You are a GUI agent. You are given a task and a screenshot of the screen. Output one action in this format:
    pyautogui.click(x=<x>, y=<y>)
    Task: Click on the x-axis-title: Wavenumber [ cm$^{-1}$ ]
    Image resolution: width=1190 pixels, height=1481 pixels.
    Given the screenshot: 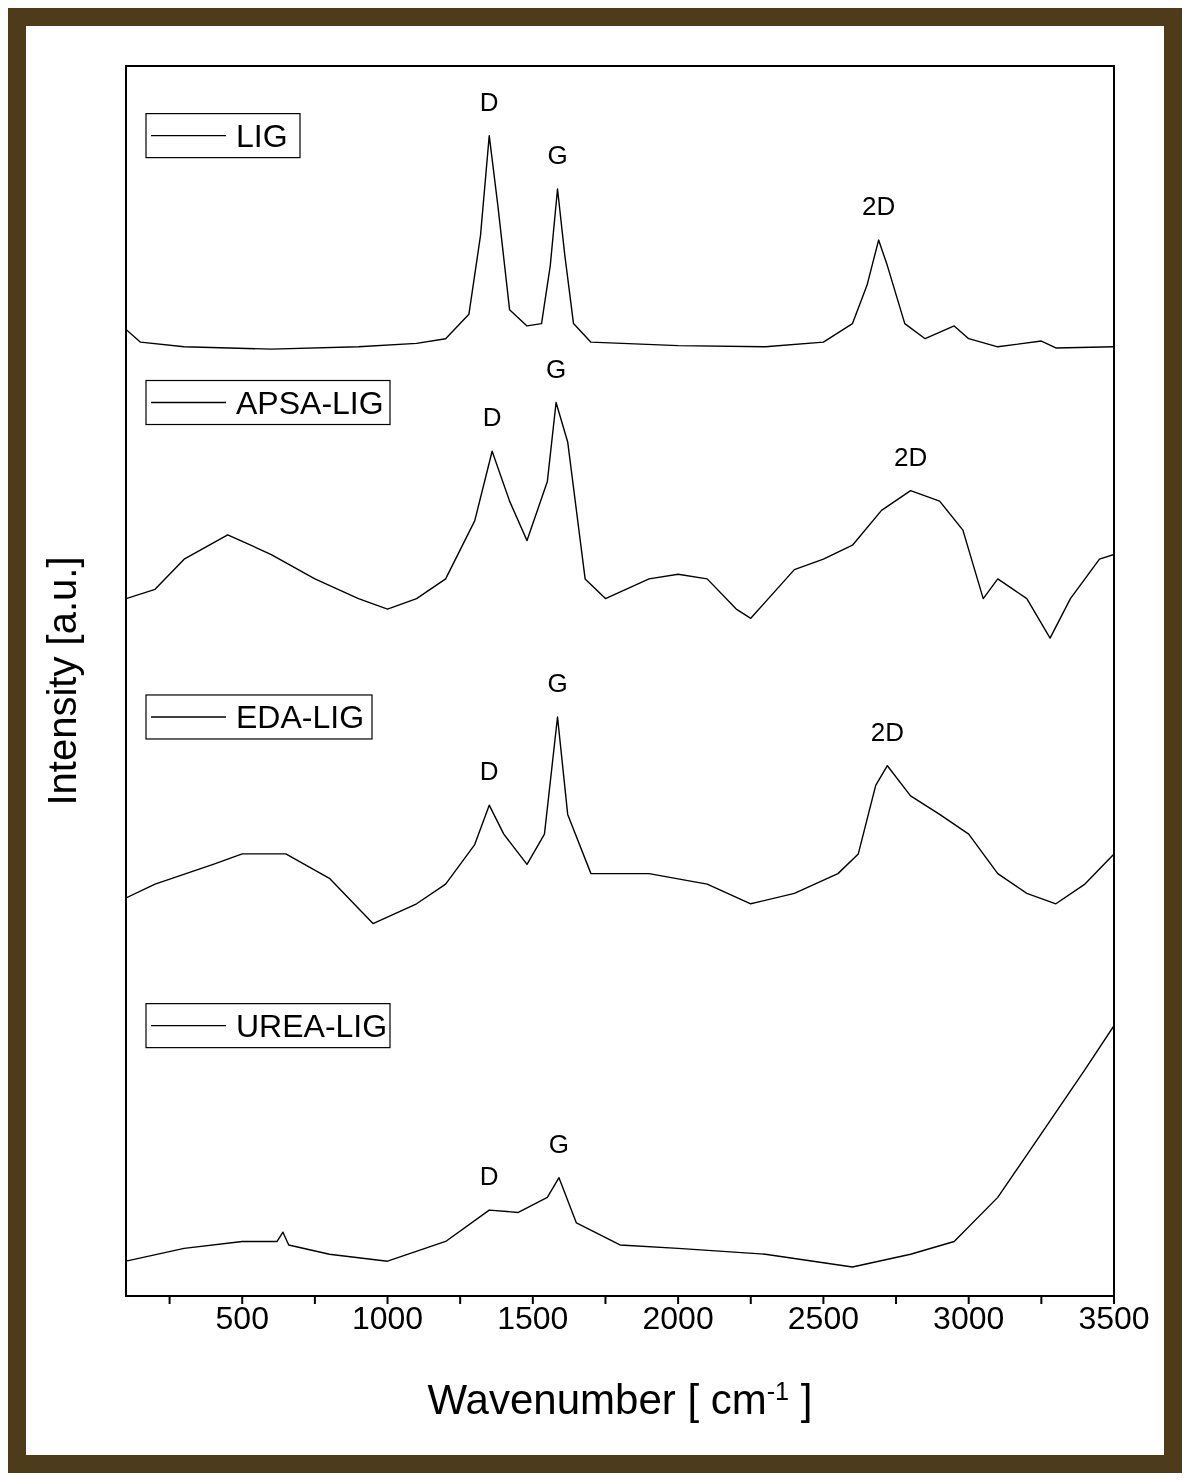 What is the action you would take?
    pyautogui.click(x=620, y=1399)
    